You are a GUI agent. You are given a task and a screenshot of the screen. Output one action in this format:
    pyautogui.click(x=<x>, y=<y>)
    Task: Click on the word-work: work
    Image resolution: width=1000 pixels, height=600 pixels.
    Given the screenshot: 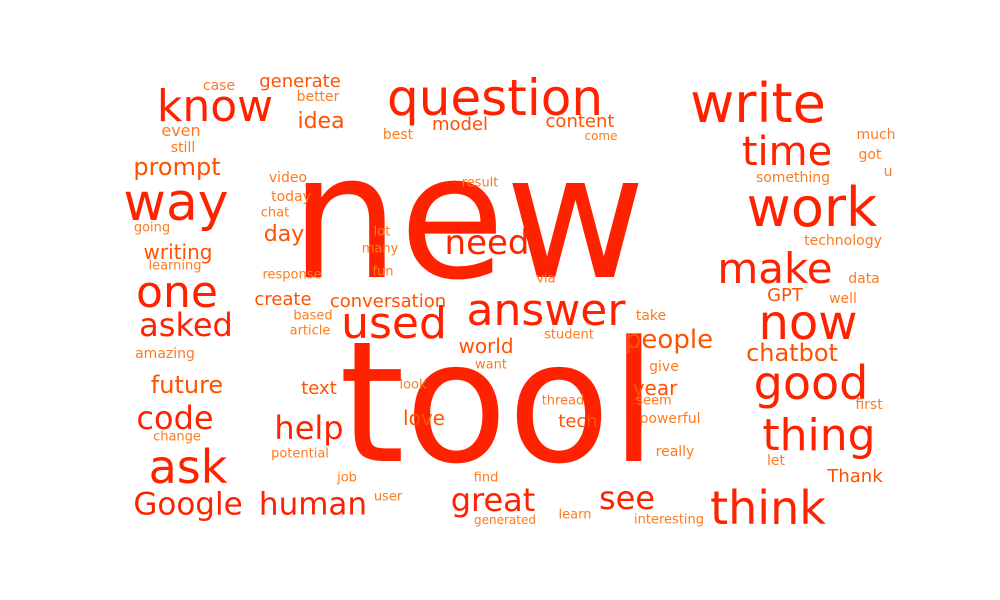 What is the action you would take?
    pyautogui.click(x=812, y=207)
    